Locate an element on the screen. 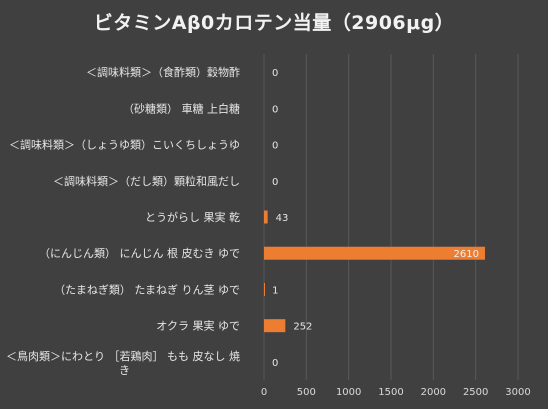 The image size is (548, 409). data-label: 43 is located at coordinates (282, 218).